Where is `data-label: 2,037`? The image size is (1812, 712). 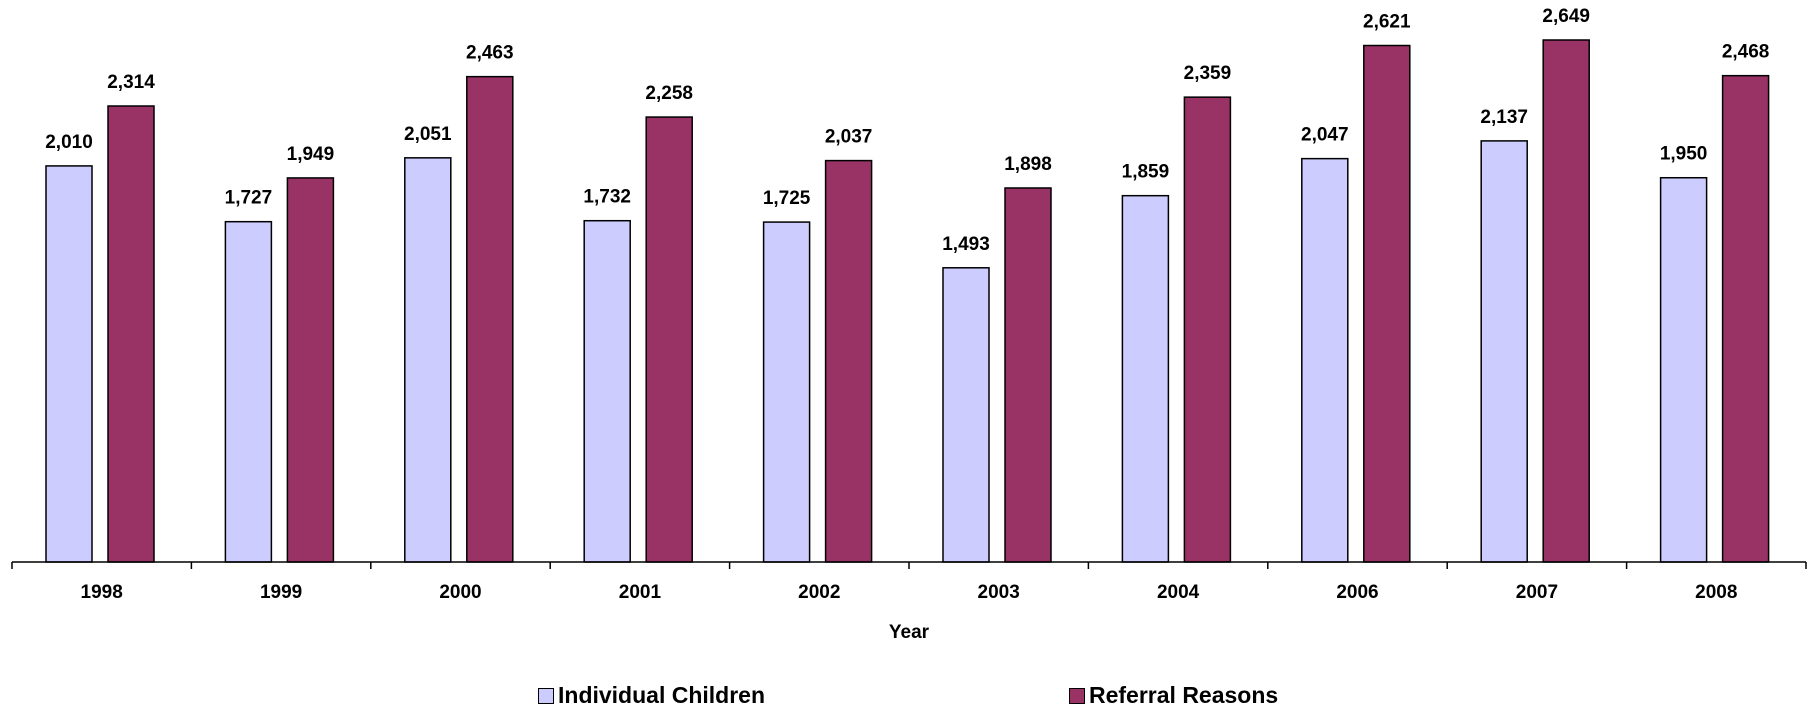
data-label: 2,037 is located at coordinates (849, 137).